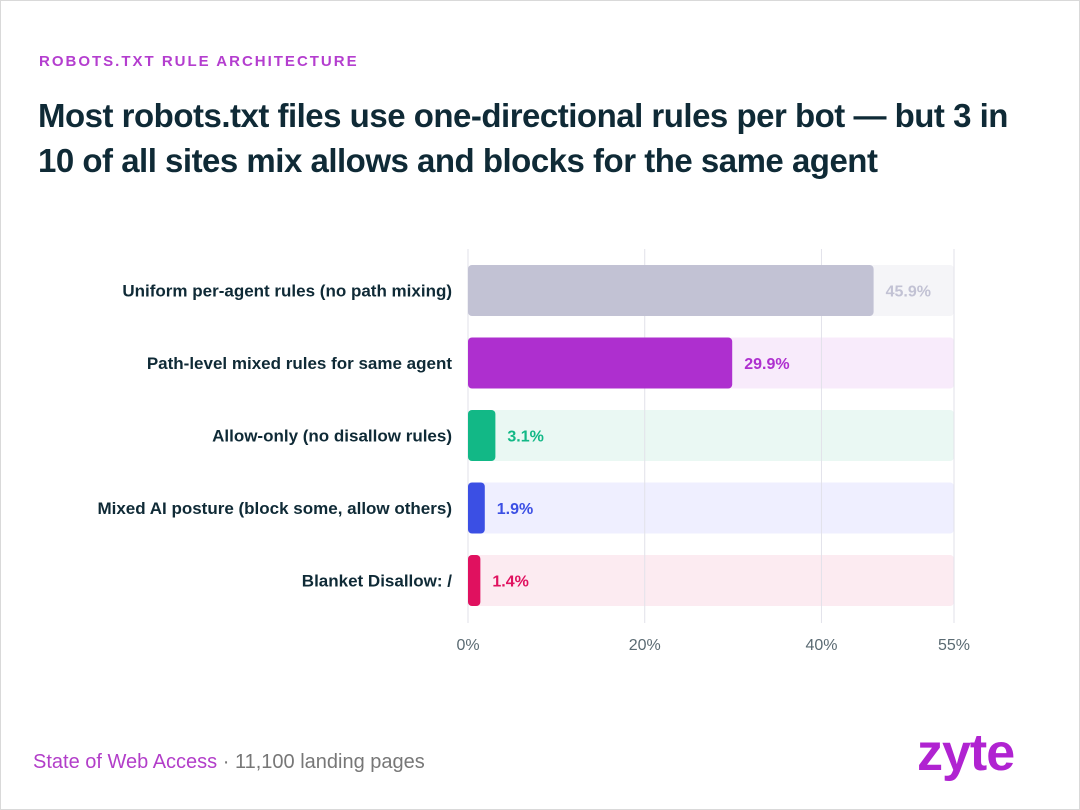 The image size is (1080, 810). Describe the element at coordinates (766, 364) in the screenshot. I see `bar-value-label: 29.9%` at that location.